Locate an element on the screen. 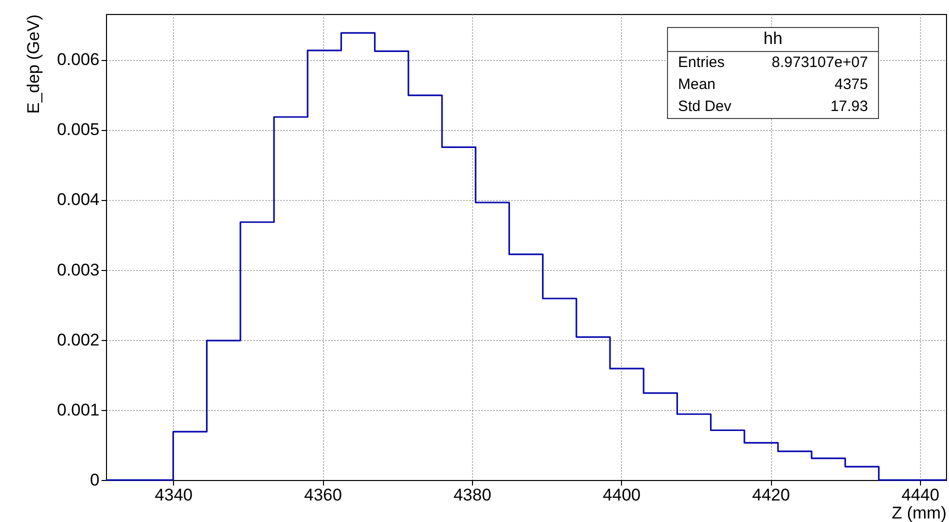 This screenshot has width=949, height=522. y-tick-label: 0.005 is located at coordinates (78, 130).